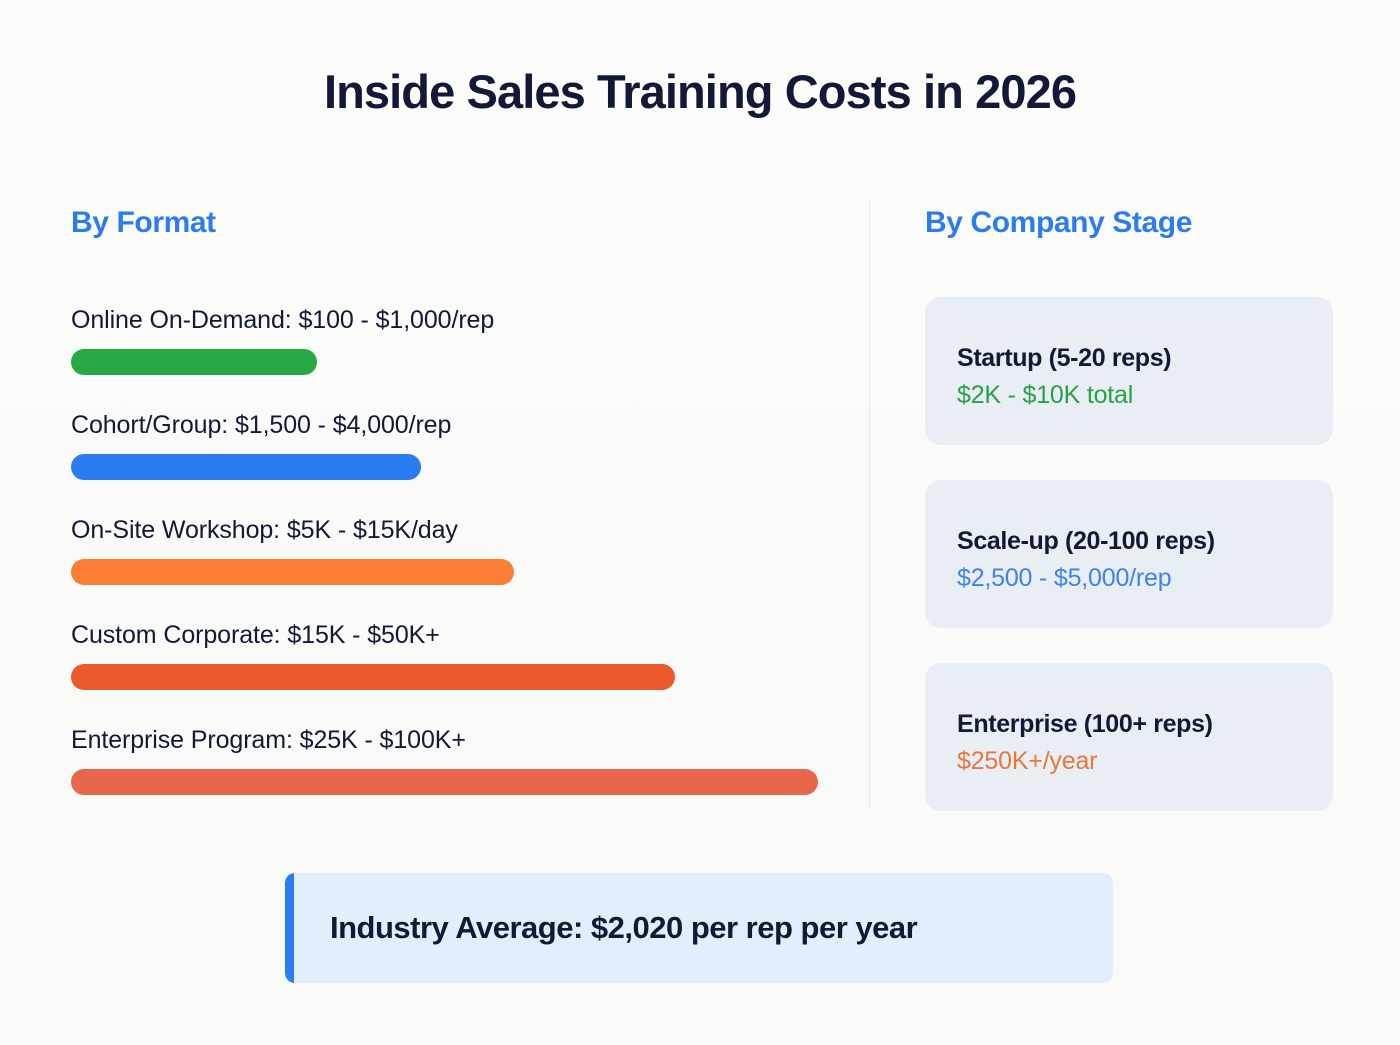  I want to click on stage-name: Scale-up (20-100 reps), so click(1086, 541).